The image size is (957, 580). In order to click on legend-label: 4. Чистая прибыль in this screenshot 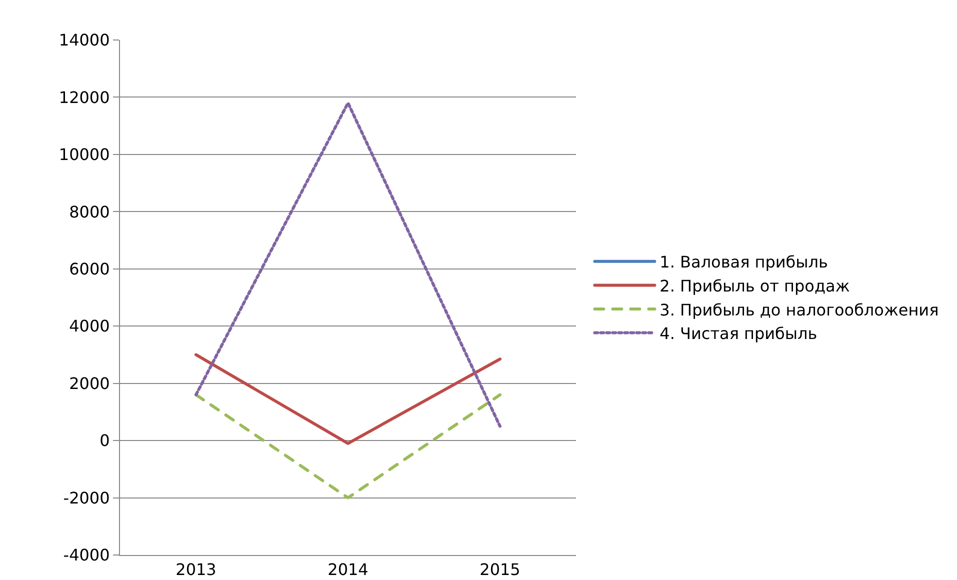, I will do `click(739, 334)`.